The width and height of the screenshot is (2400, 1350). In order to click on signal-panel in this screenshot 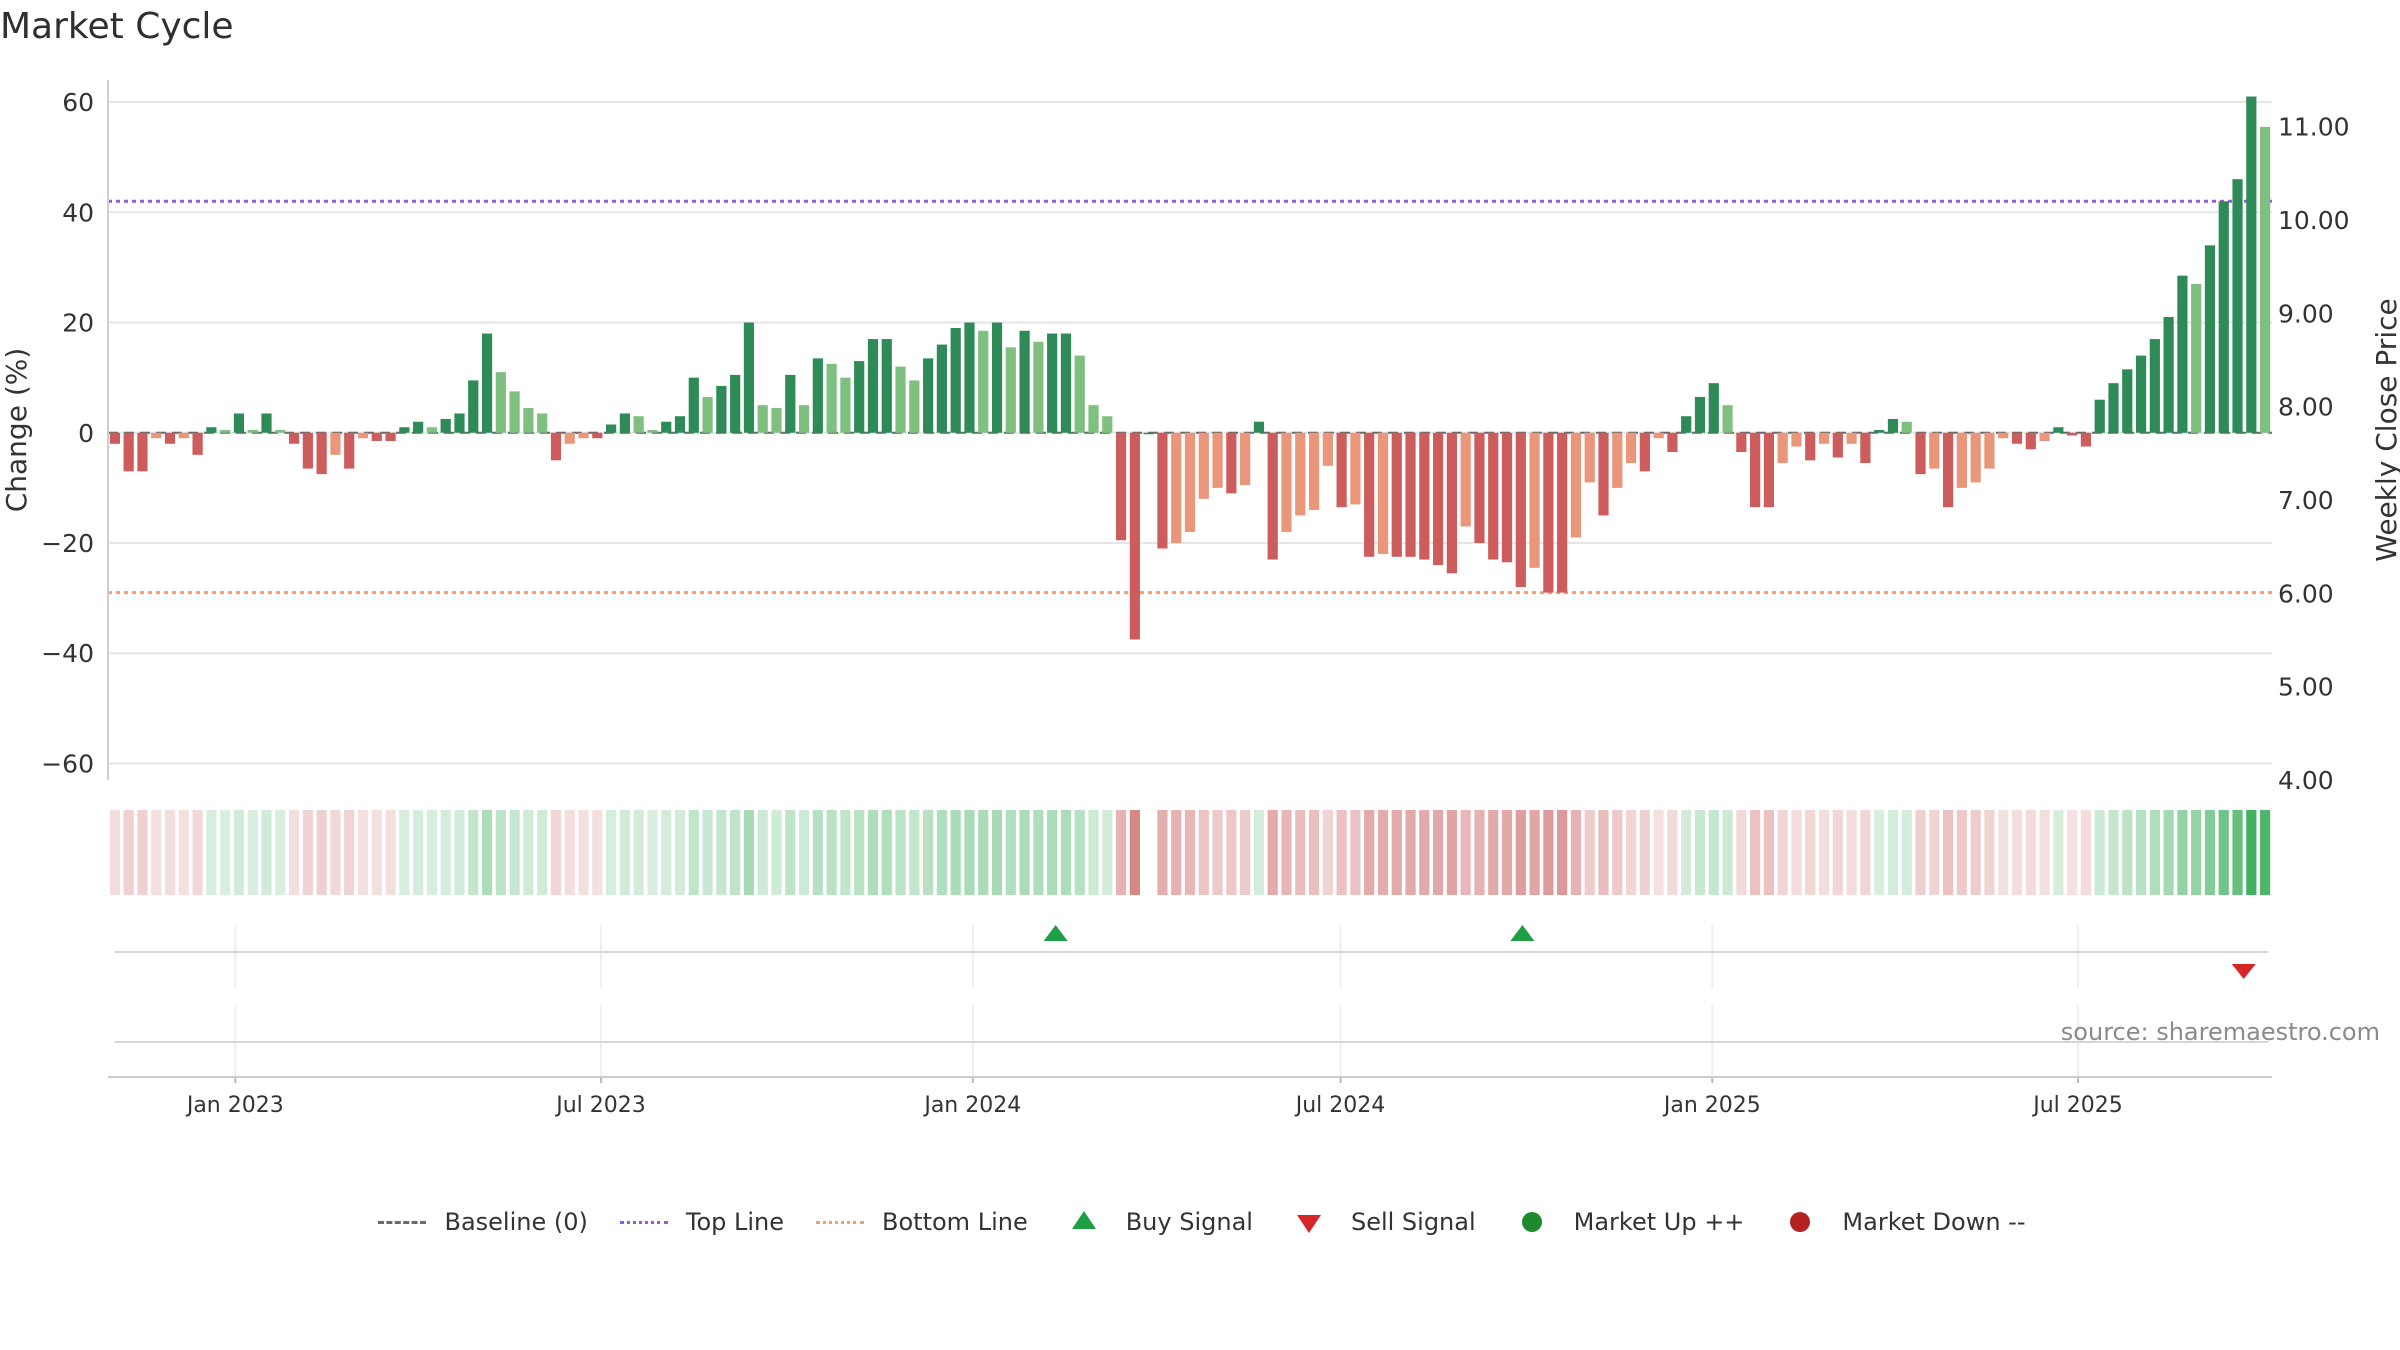, I will do `click(1191, 956)`.